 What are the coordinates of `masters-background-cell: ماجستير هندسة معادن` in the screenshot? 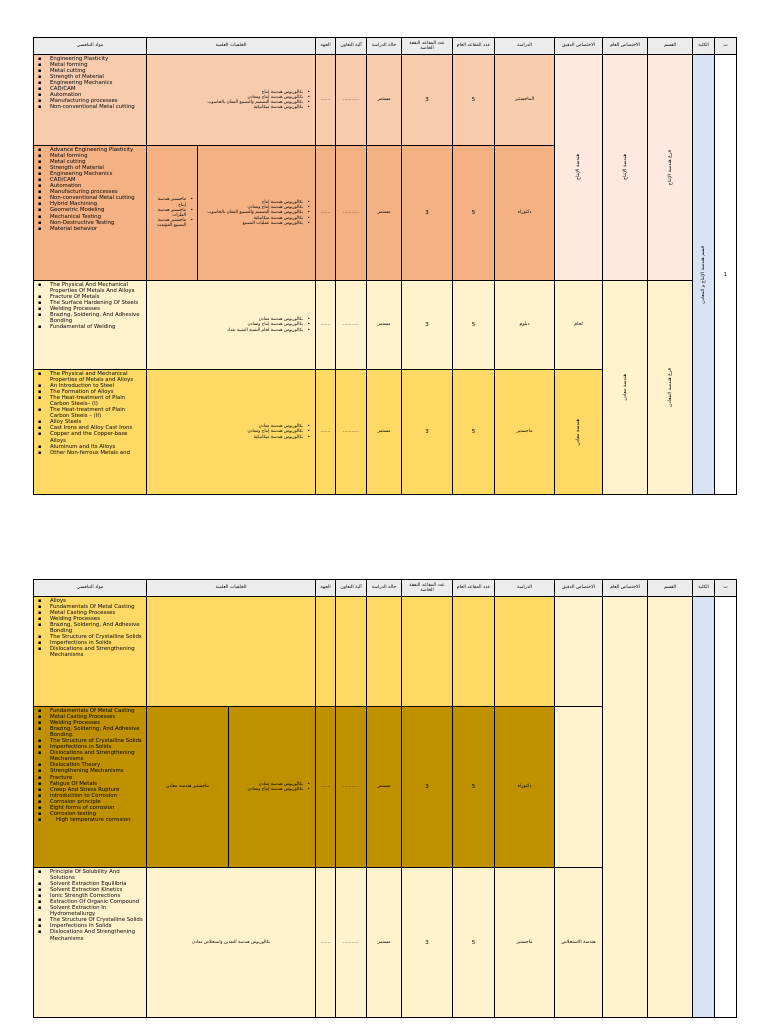 It's located at (187, 787).